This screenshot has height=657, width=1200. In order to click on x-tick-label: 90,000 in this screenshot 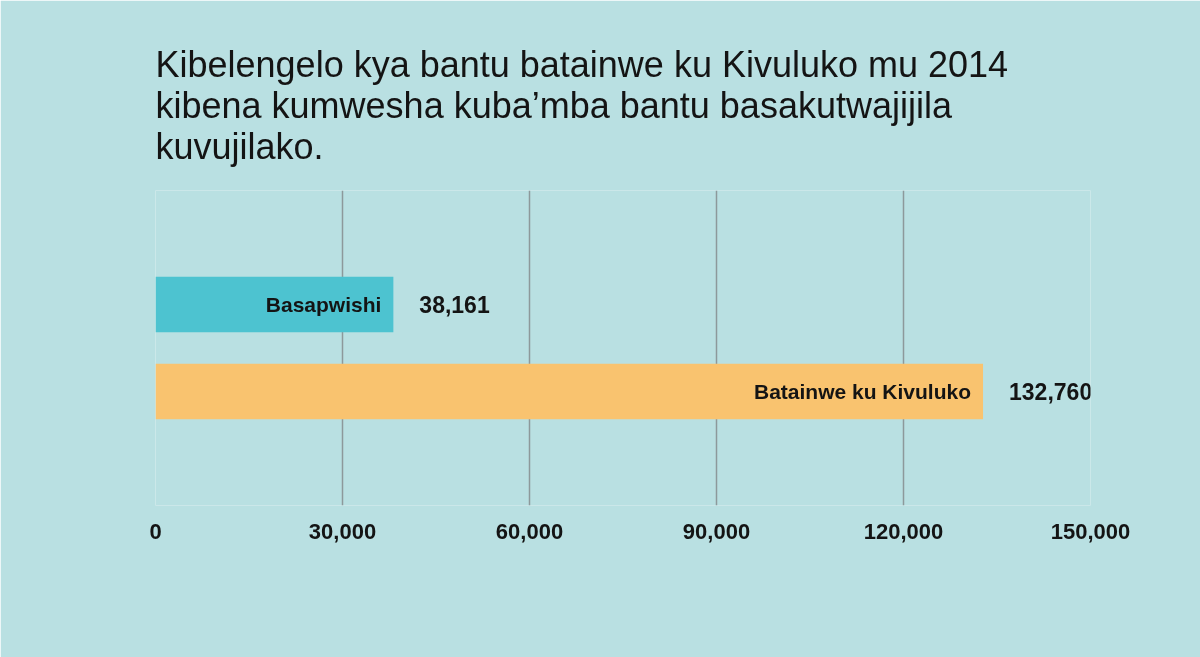, I will do `click(716, 531)`.